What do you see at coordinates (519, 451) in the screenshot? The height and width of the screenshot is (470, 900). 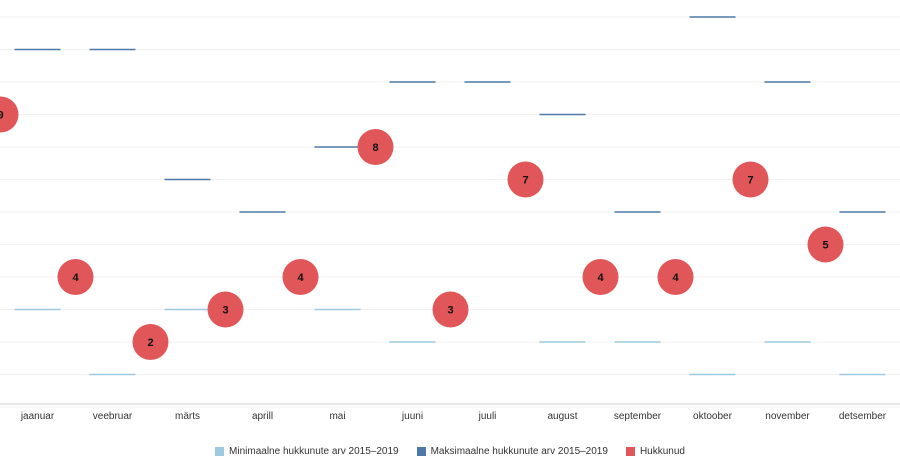 I see `legend-label-max: Maksimaalne hukkunute arv 2015–2019` at bounding box center [519, 451].